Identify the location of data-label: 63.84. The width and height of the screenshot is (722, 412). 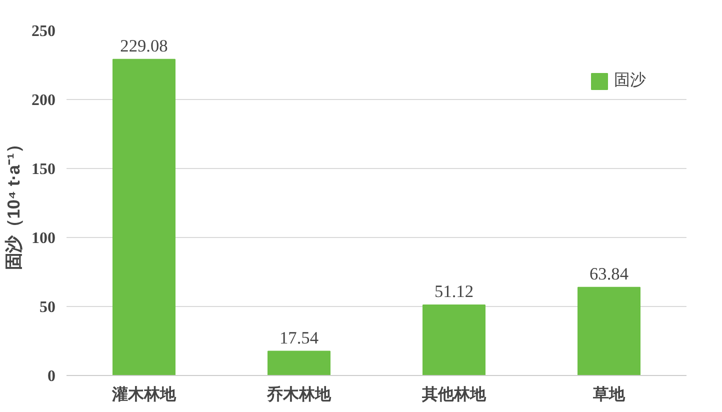
(609, 274).